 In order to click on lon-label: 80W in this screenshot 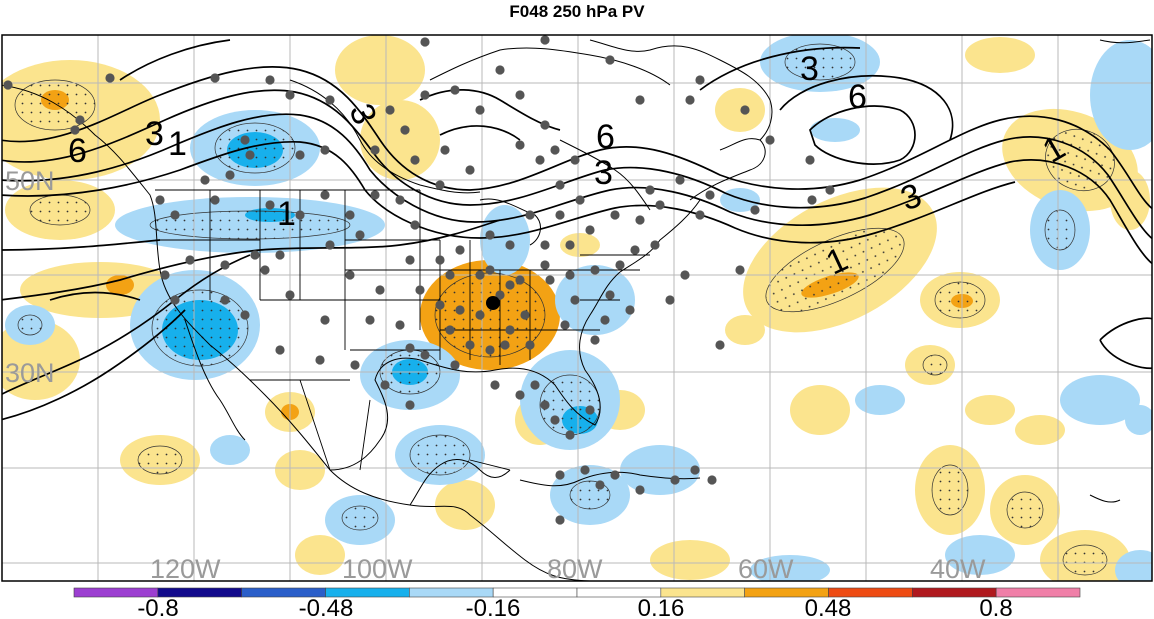, I will do `click(575, 569)`.